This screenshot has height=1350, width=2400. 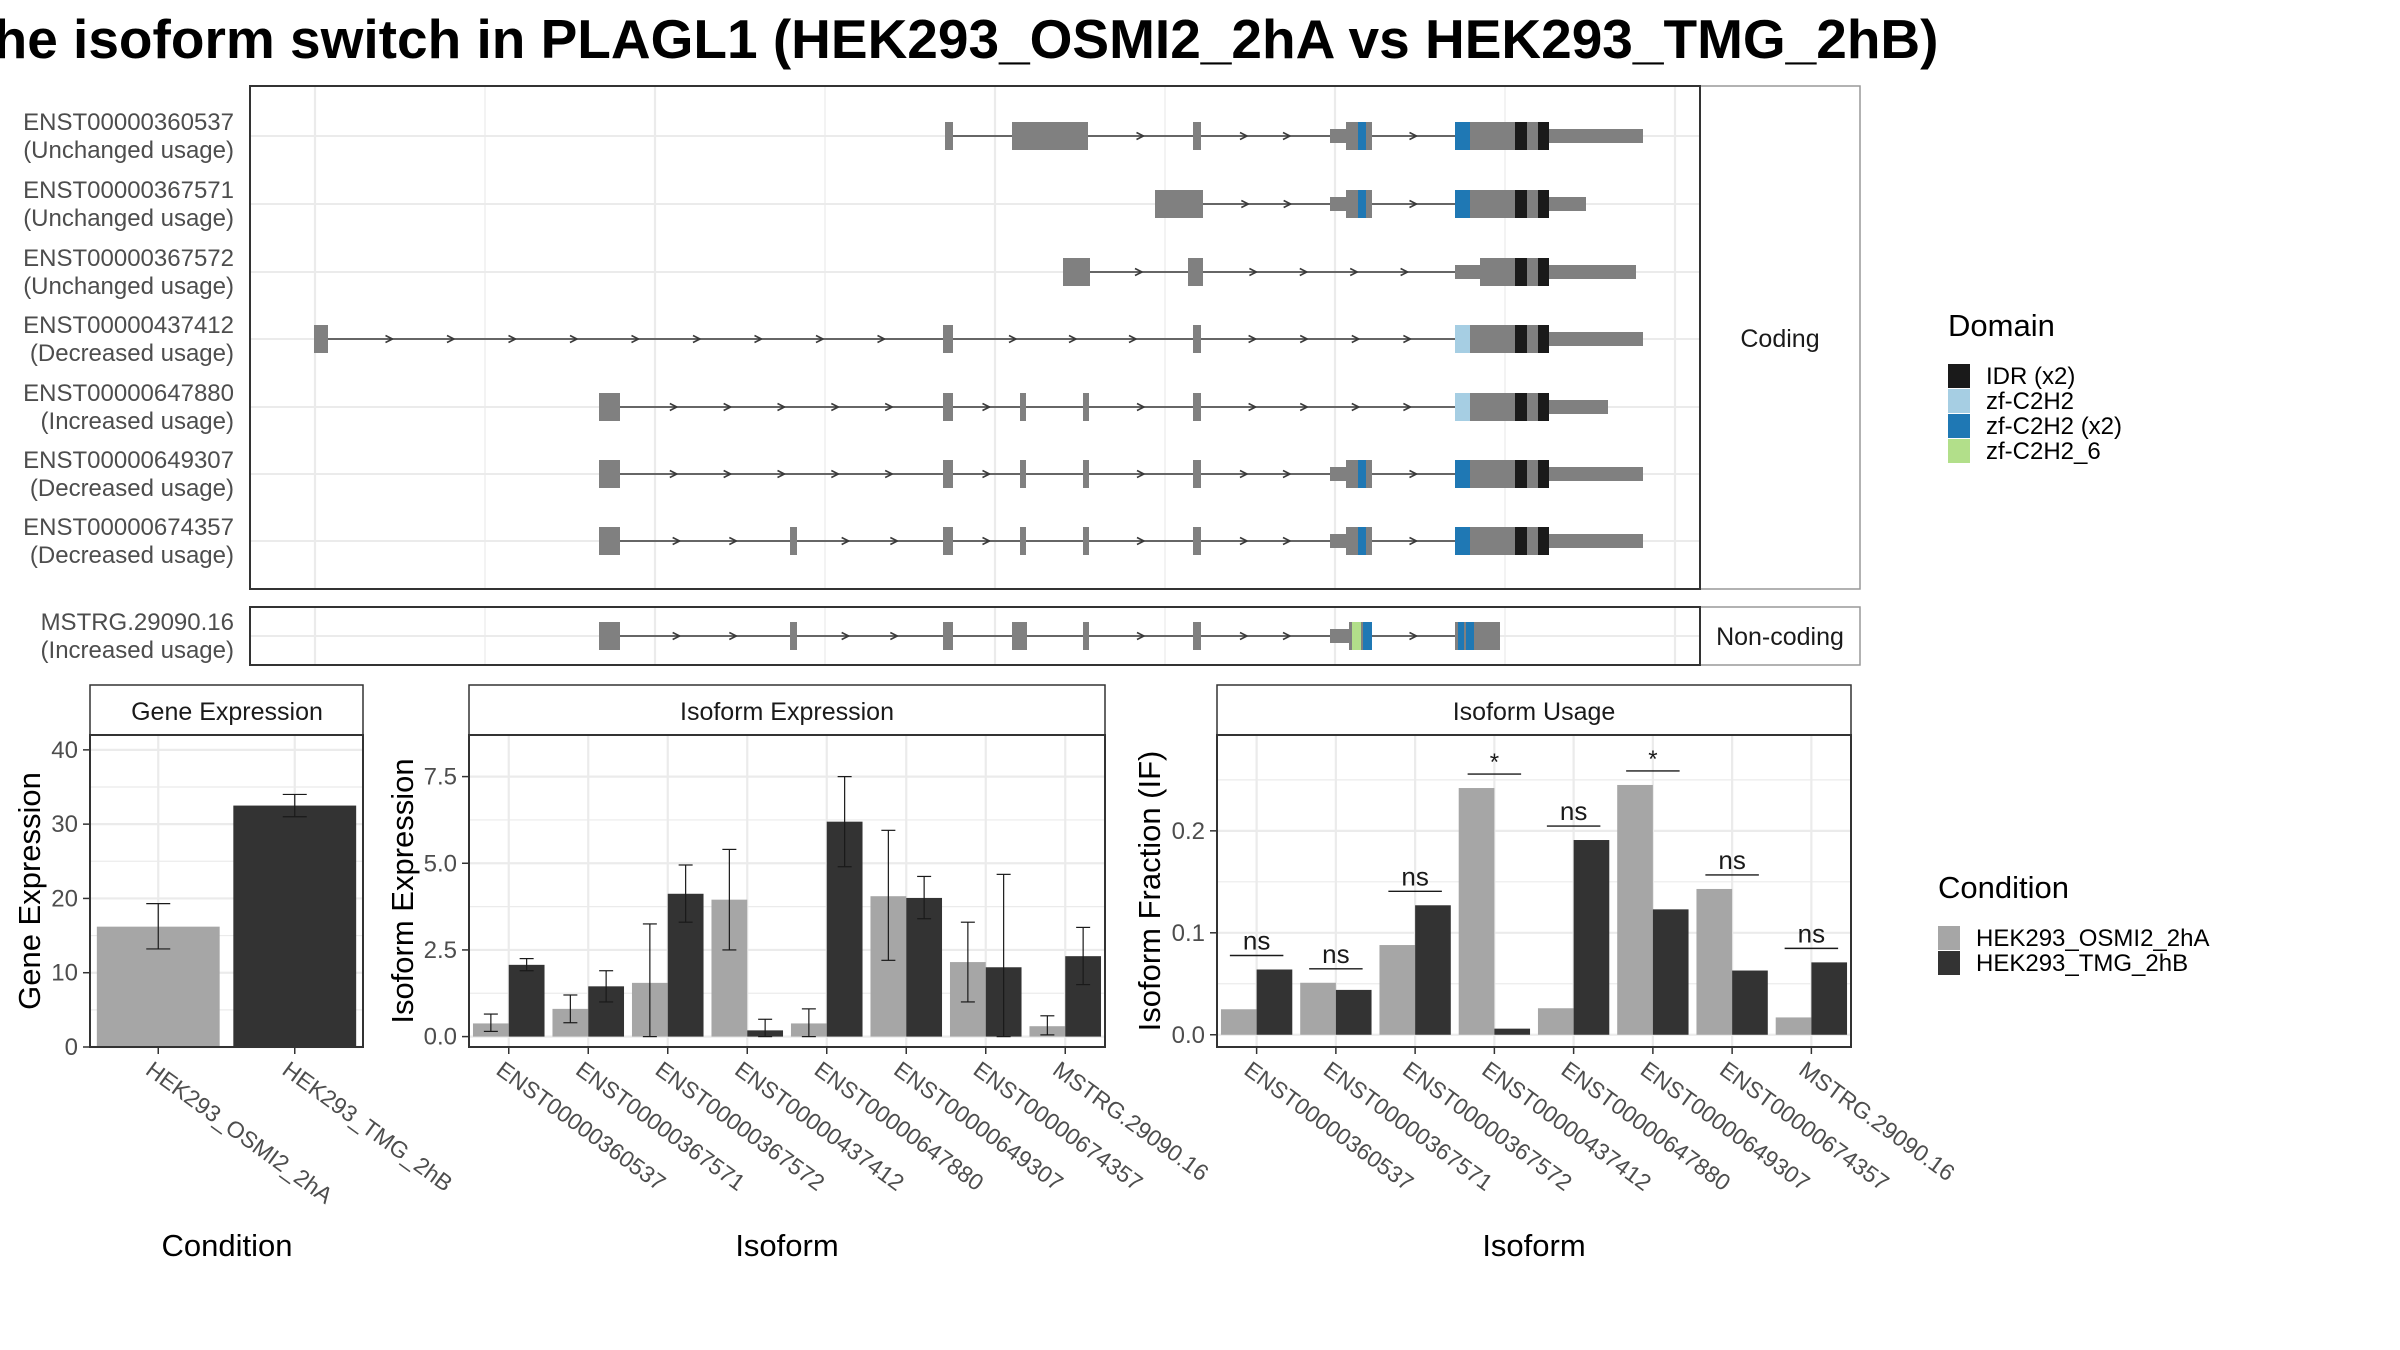 I want to click on legend-domain-label: zf-C2H2 (x2), so click(x=2054, y=426).